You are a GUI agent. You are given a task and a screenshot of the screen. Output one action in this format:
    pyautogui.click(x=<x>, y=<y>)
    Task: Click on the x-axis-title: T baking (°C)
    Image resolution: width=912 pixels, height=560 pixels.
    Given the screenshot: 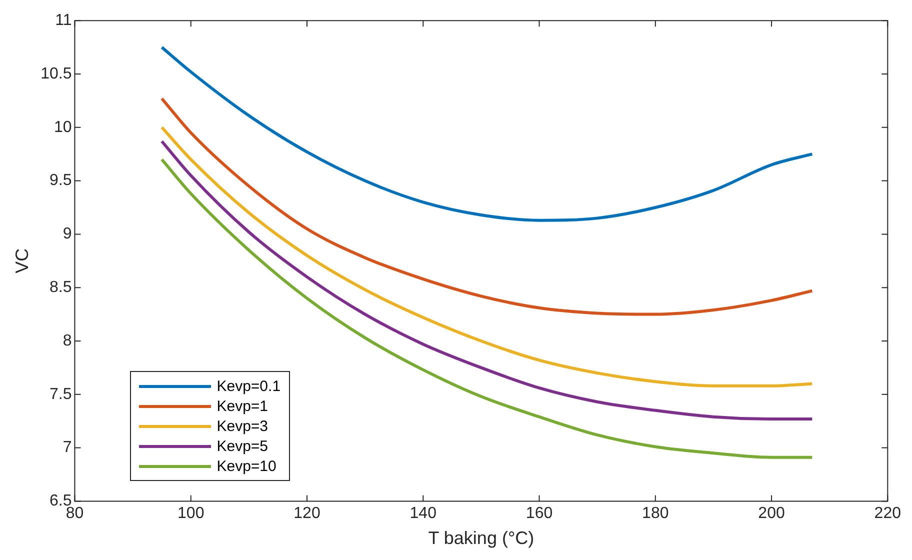 What is the action you would take?
    pyautogui.click(x=481, y=538)
    